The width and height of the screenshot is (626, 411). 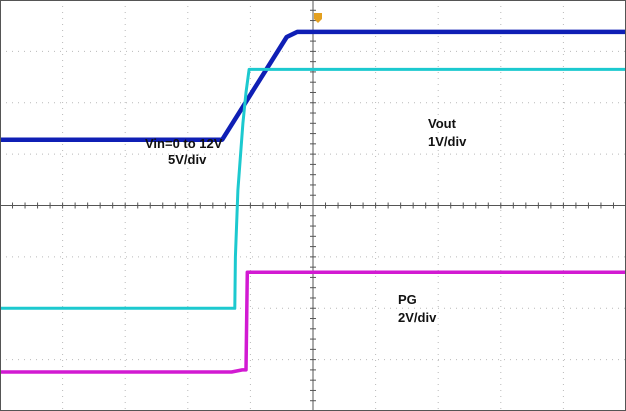 What do you see at coordinates (447, 141) in the screenshot?
I see `vout-scale-label: 1V/div` at bounding box center [447, 141].